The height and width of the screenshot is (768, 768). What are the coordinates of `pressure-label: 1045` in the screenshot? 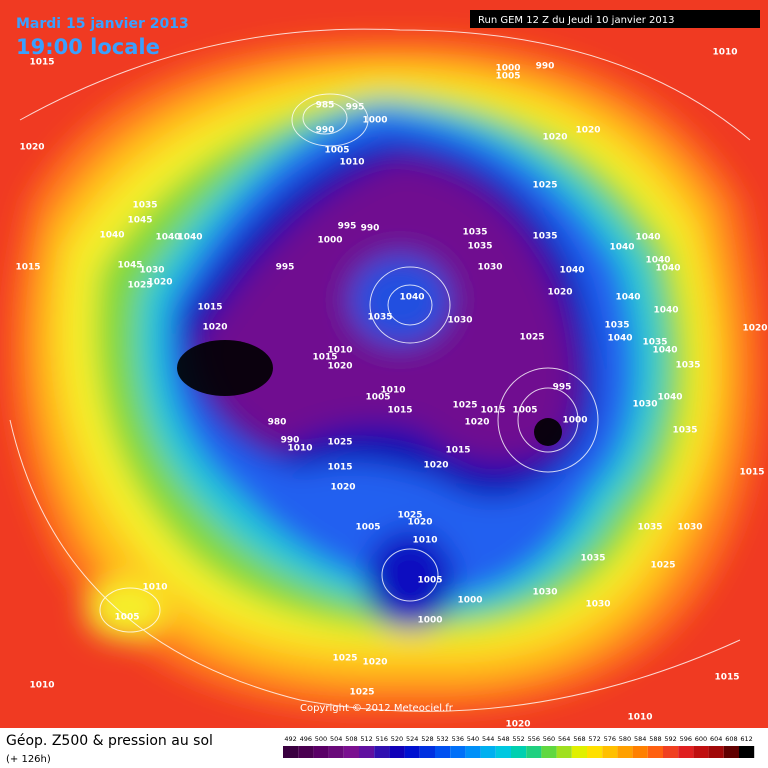 It's located at (129, 266).